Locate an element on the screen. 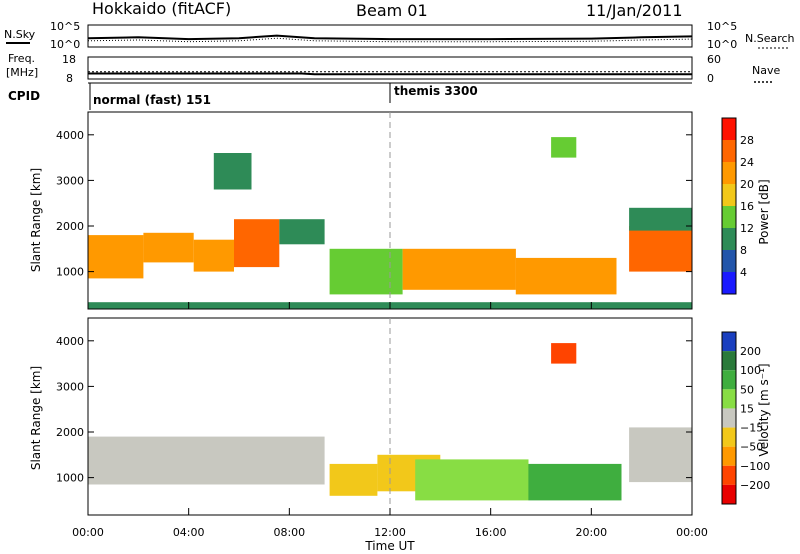 This screenshot has height=554, width=800. nave-tick-top: 60 is located at coordinates (714, 59).